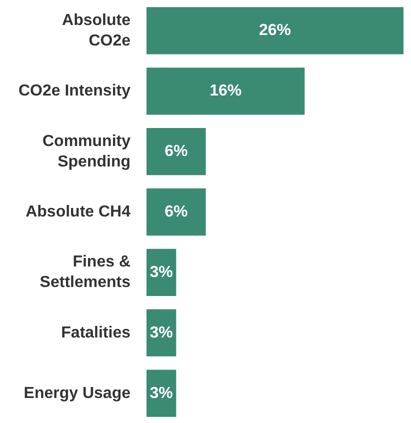  Describe the element at coordinates (74, 91) in the screenshot. I see `y-tick-label: CO2e Intensity` at that location.